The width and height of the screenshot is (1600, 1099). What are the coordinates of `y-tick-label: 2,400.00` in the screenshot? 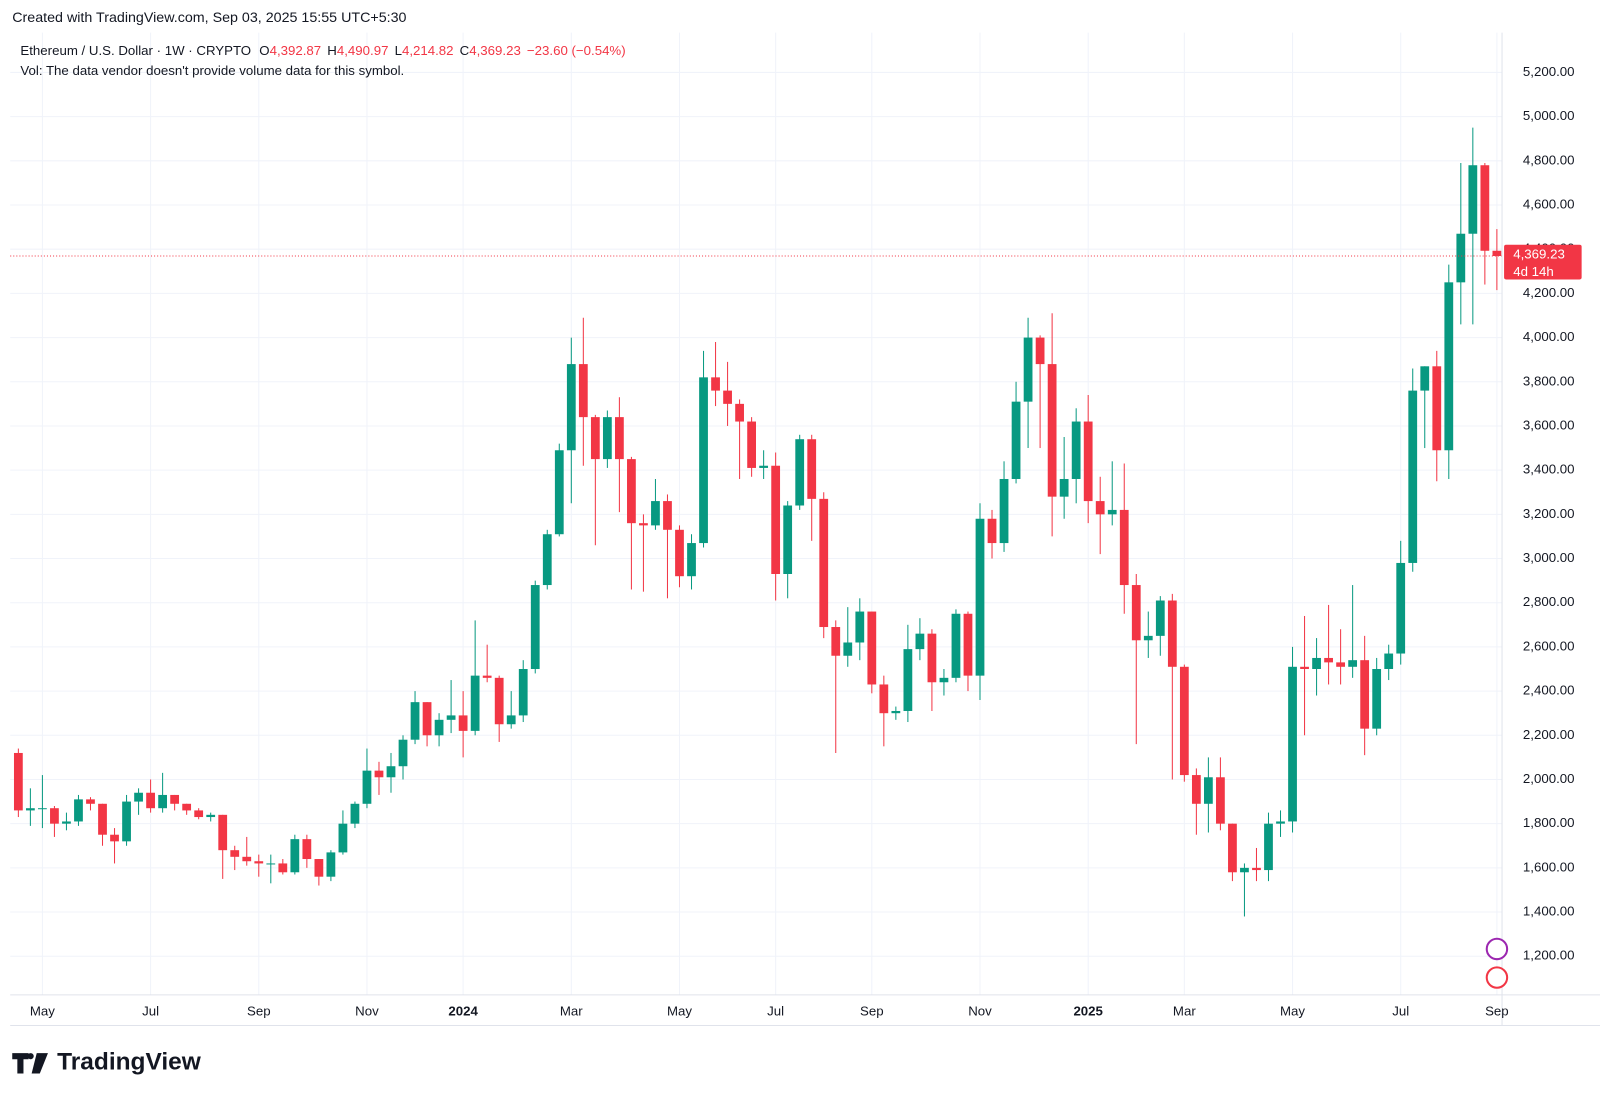 It's located at (1549, 690).